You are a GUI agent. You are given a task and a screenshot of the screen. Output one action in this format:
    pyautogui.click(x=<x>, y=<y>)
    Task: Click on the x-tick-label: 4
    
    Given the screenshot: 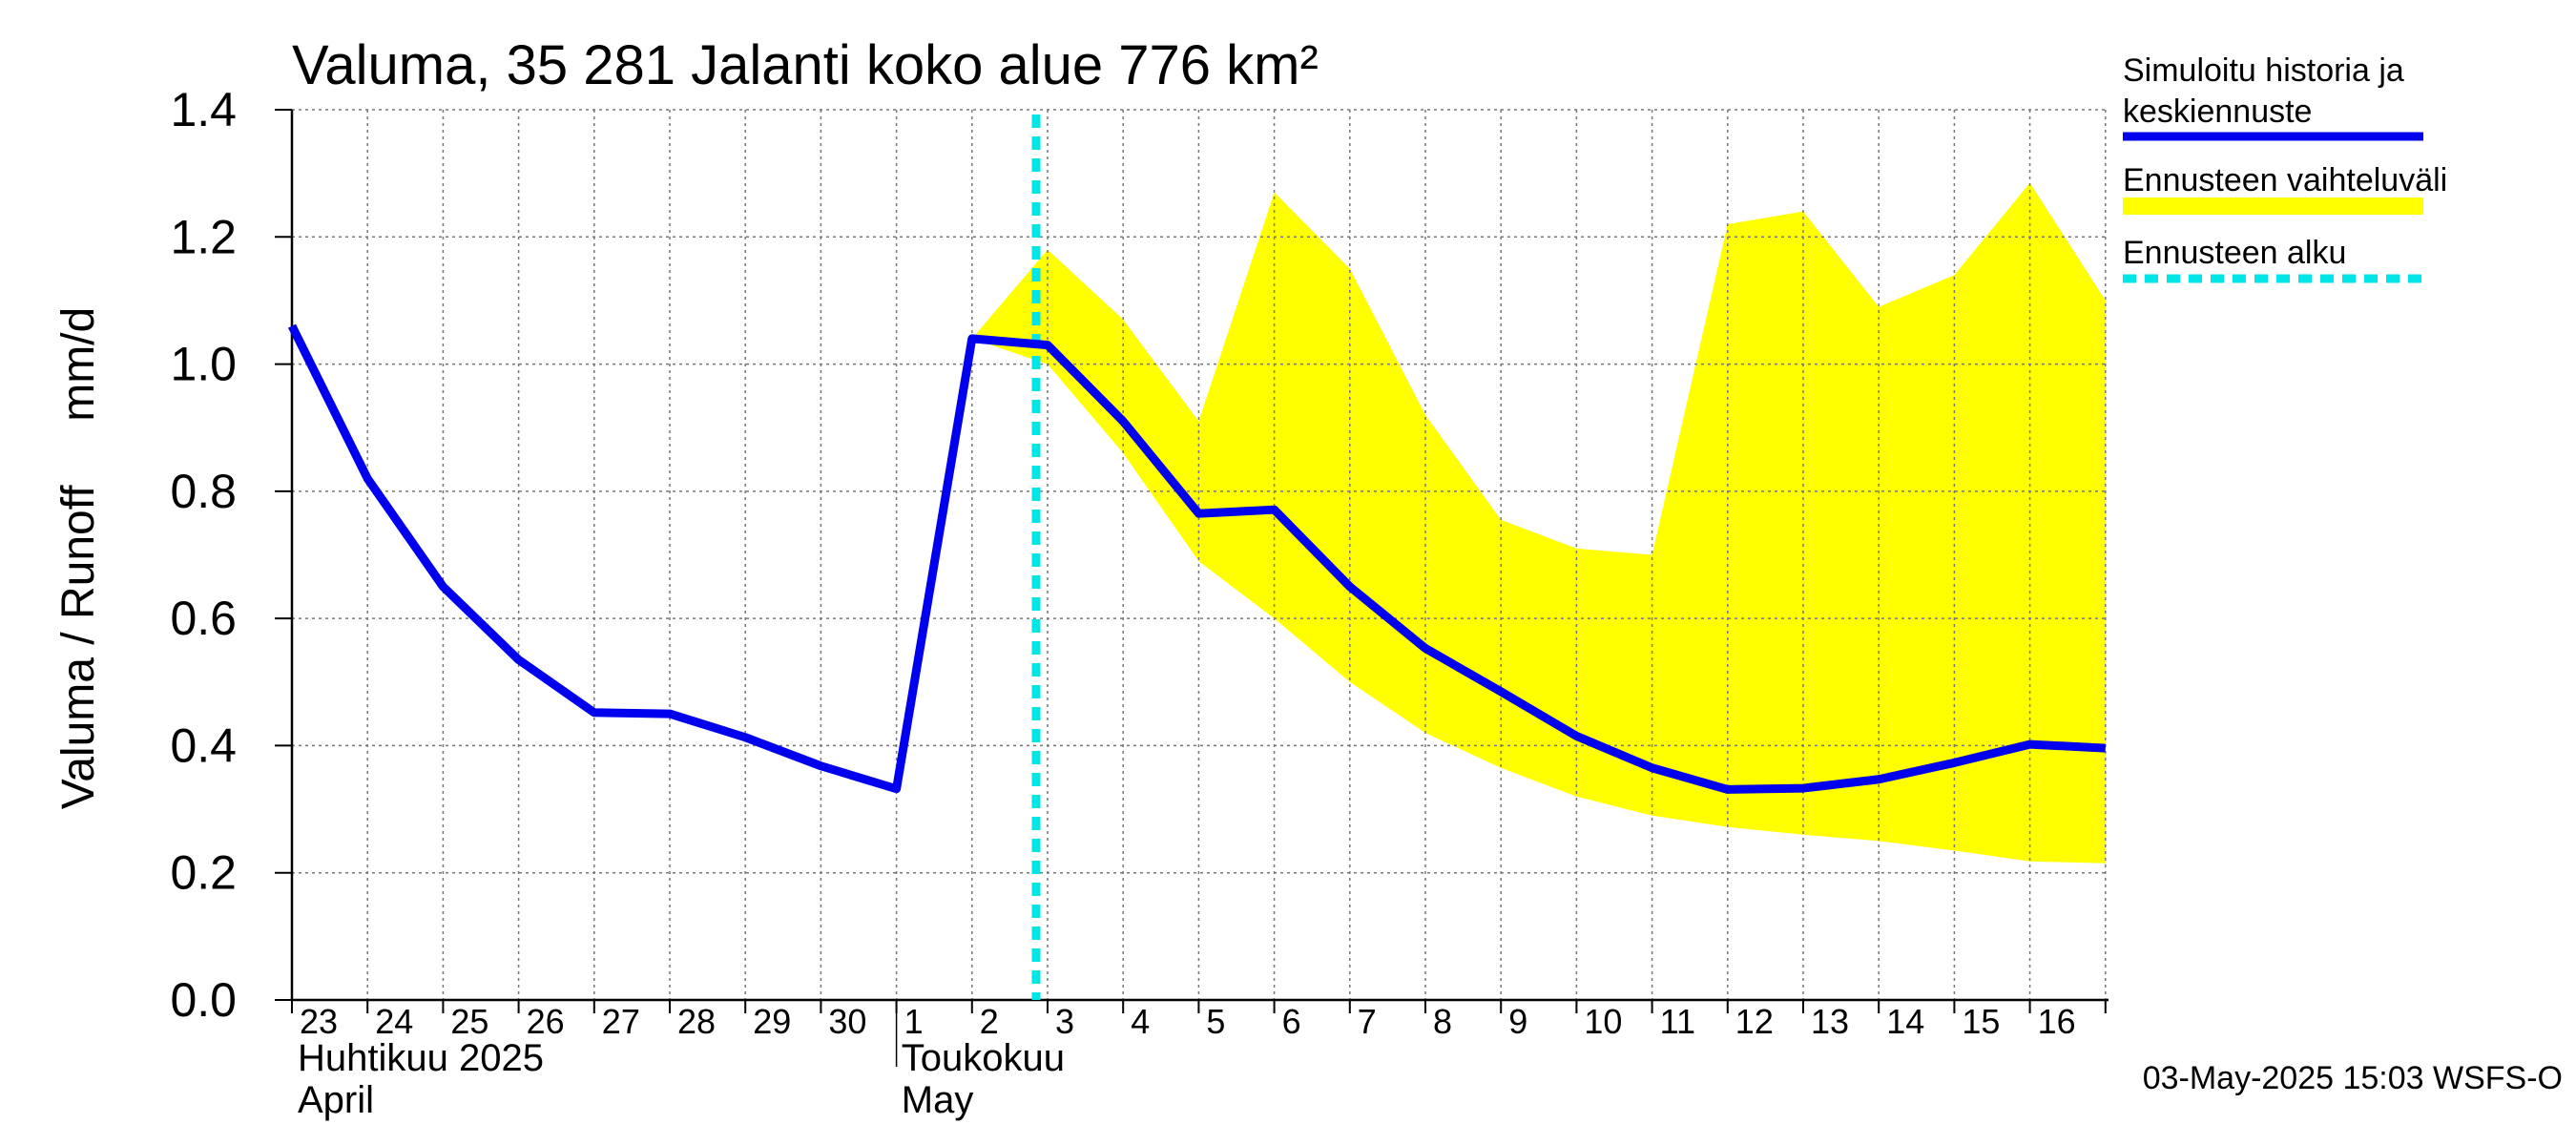 What is the action you would take?
    pyautogui.click(x=1140, y=1022)
    